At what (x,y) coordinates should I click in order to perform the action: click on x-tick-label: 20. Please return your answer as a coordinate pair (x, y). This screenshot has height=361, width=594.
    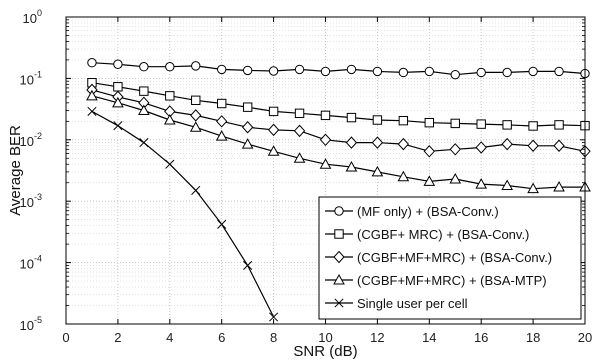
    Looking at the image, I should click on (585, 337).